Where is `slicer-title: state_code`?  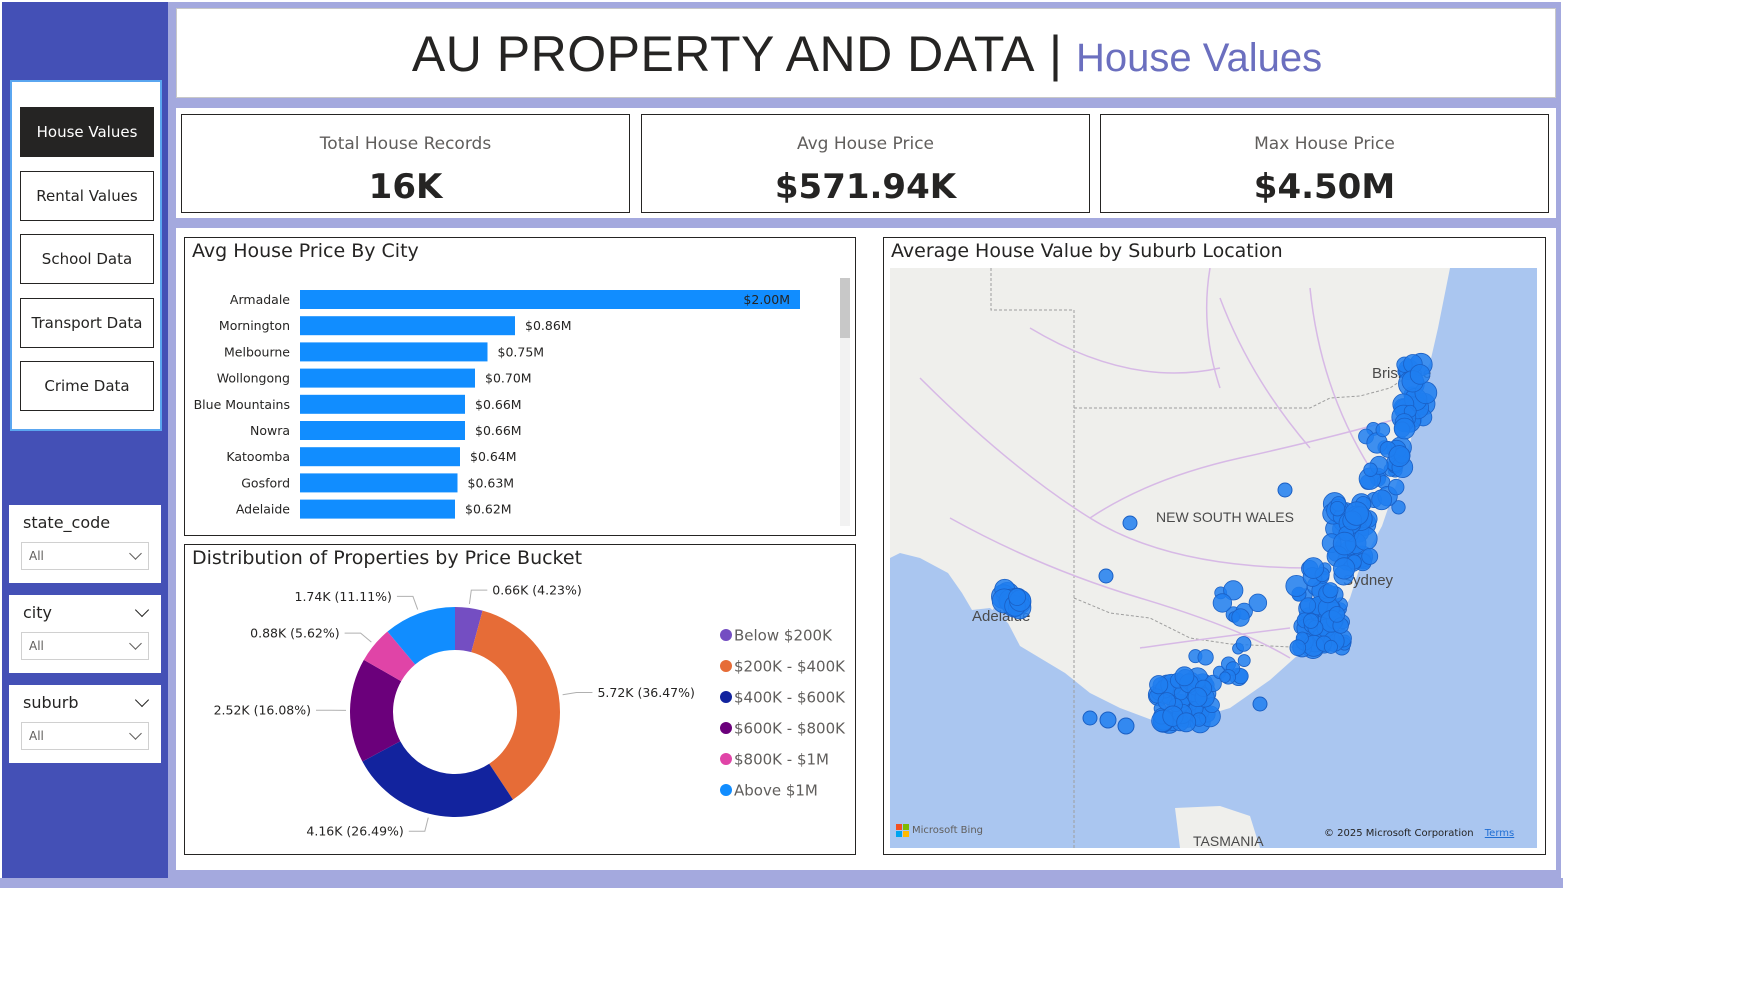 slicer-title: state_code is located at coordinates (67, 522).